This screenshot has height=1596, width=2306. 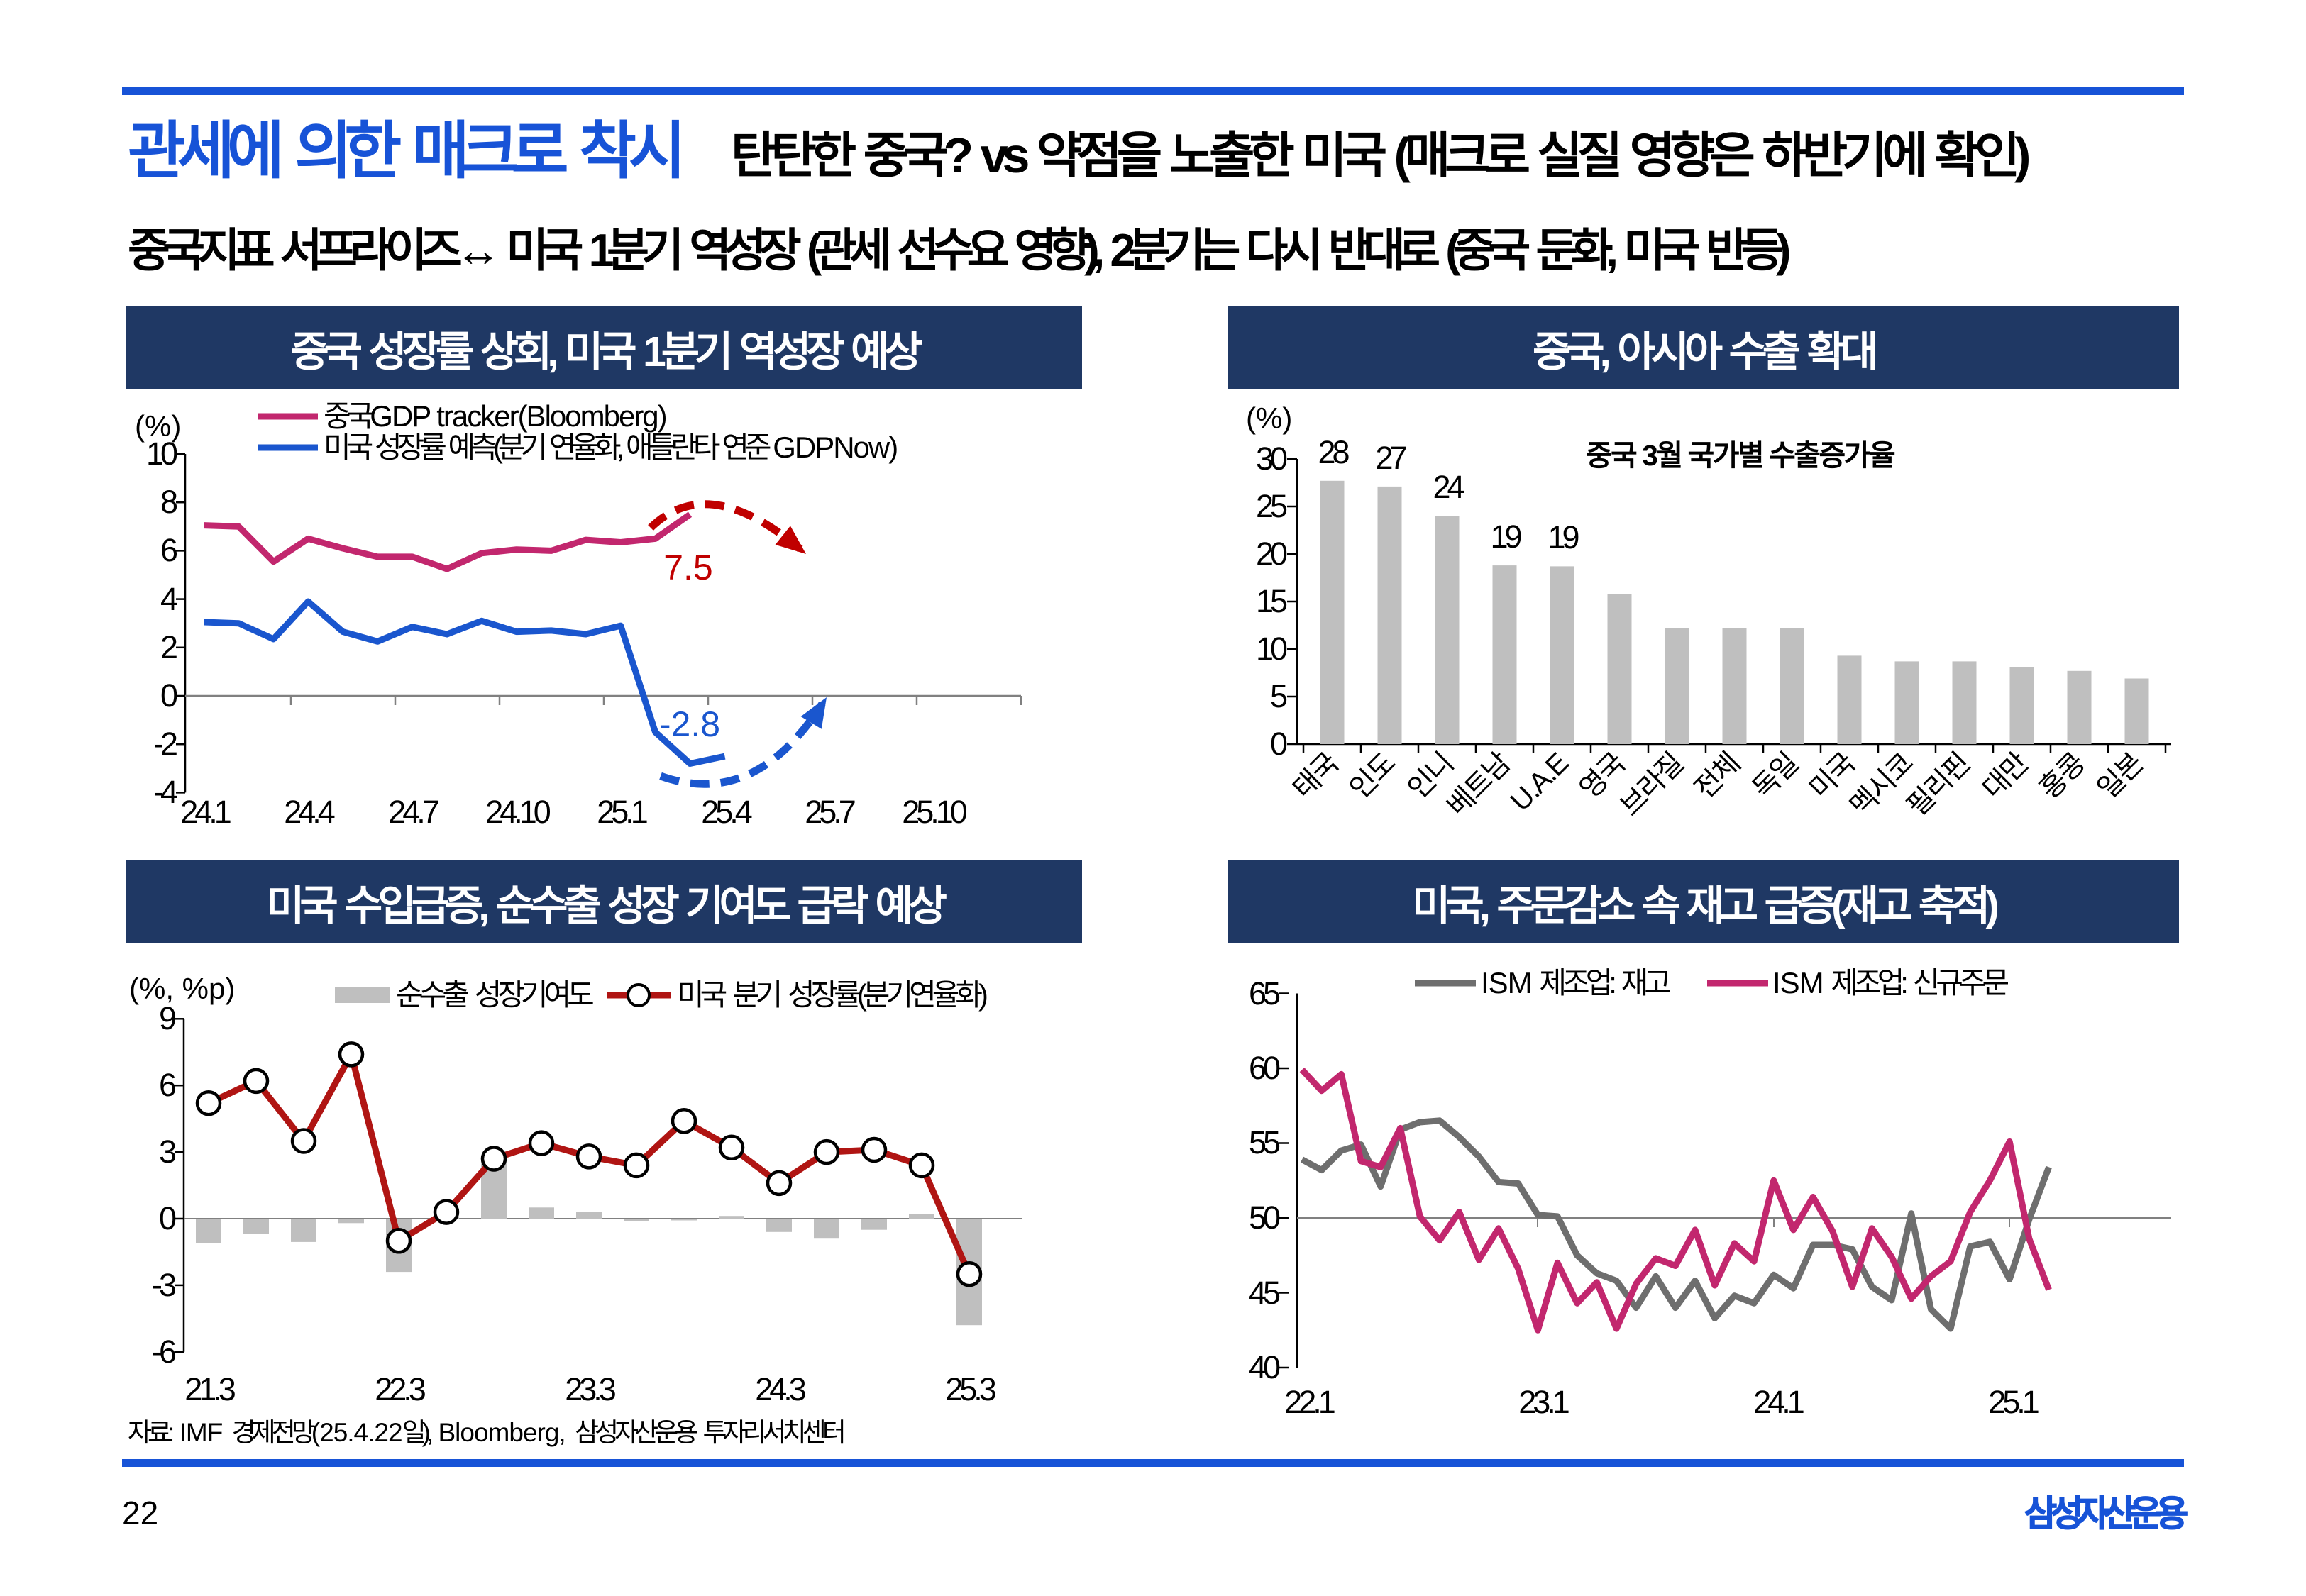 What do you see at coordinates (1271, 554) in the screenshot?
I see `svg-text: 20` at bounding box center [1271, 554].